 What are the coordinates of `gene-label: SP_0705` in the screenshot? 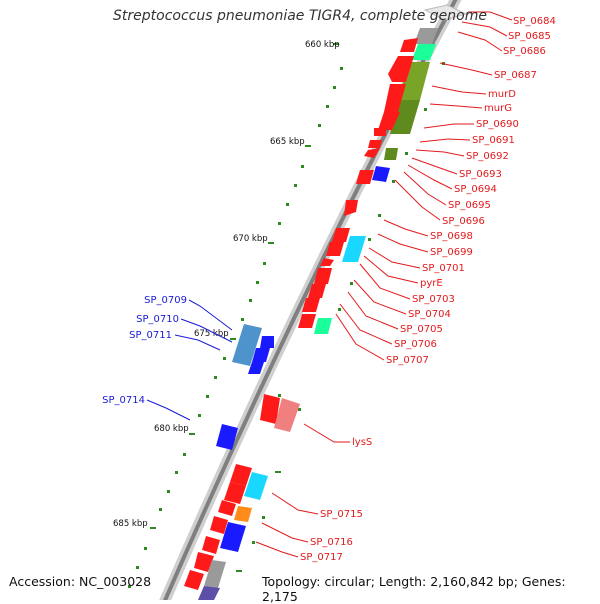 It's located at (421, 329).